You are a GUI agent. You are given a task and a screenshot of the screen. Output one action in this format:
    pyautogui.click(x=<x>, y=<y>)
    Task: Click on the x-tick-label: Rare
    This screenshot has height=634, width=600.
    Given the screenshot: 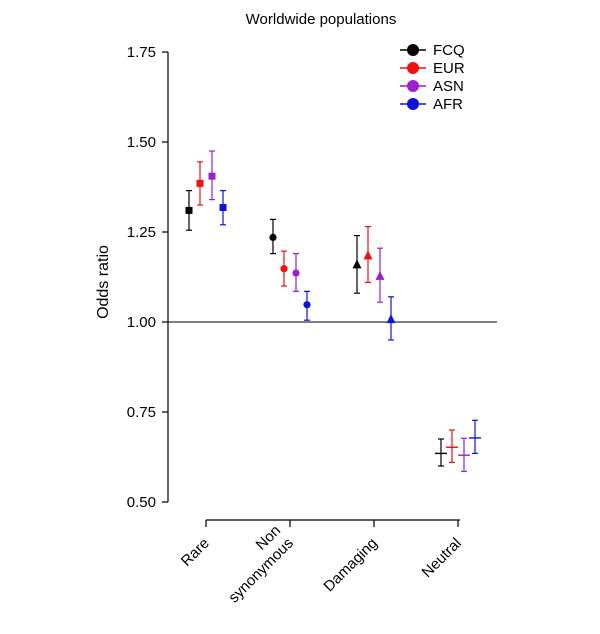 What is the action you would take?
    pyautogui.click(x=195, y=552)
    